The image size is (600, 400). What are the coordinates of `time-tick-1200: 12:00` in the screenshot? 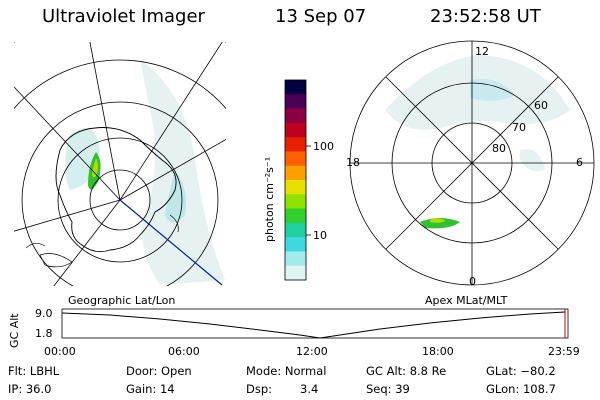 It's located at (312, 351).